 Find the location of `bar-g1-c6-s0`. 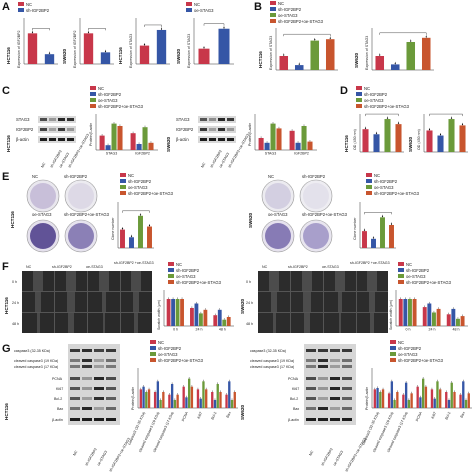

bar-g1-c6-s0 is located at coordinates (226, 401).